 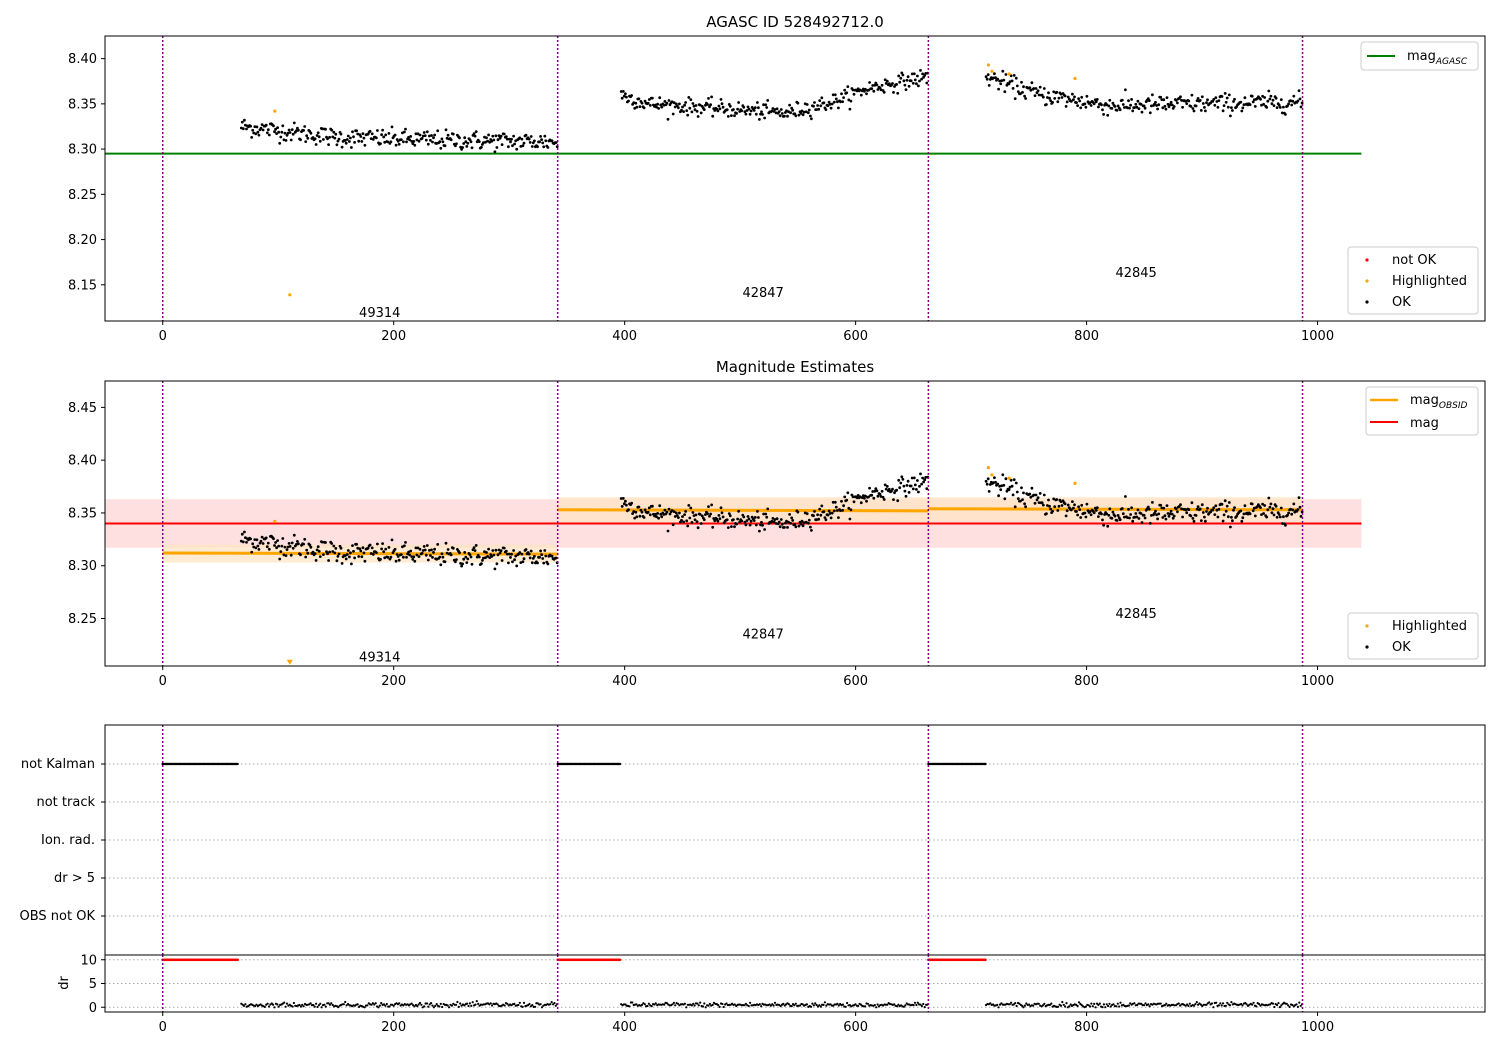 I want to click on panel2-obsid-labels: 49314 42847 42845, so click(x=758, y=636).